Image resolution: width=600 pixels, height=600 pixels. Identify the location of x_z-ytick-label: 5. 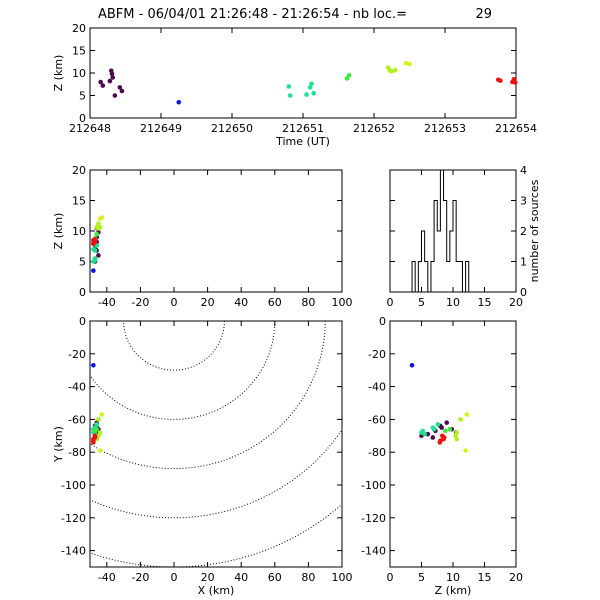
(82, 262).